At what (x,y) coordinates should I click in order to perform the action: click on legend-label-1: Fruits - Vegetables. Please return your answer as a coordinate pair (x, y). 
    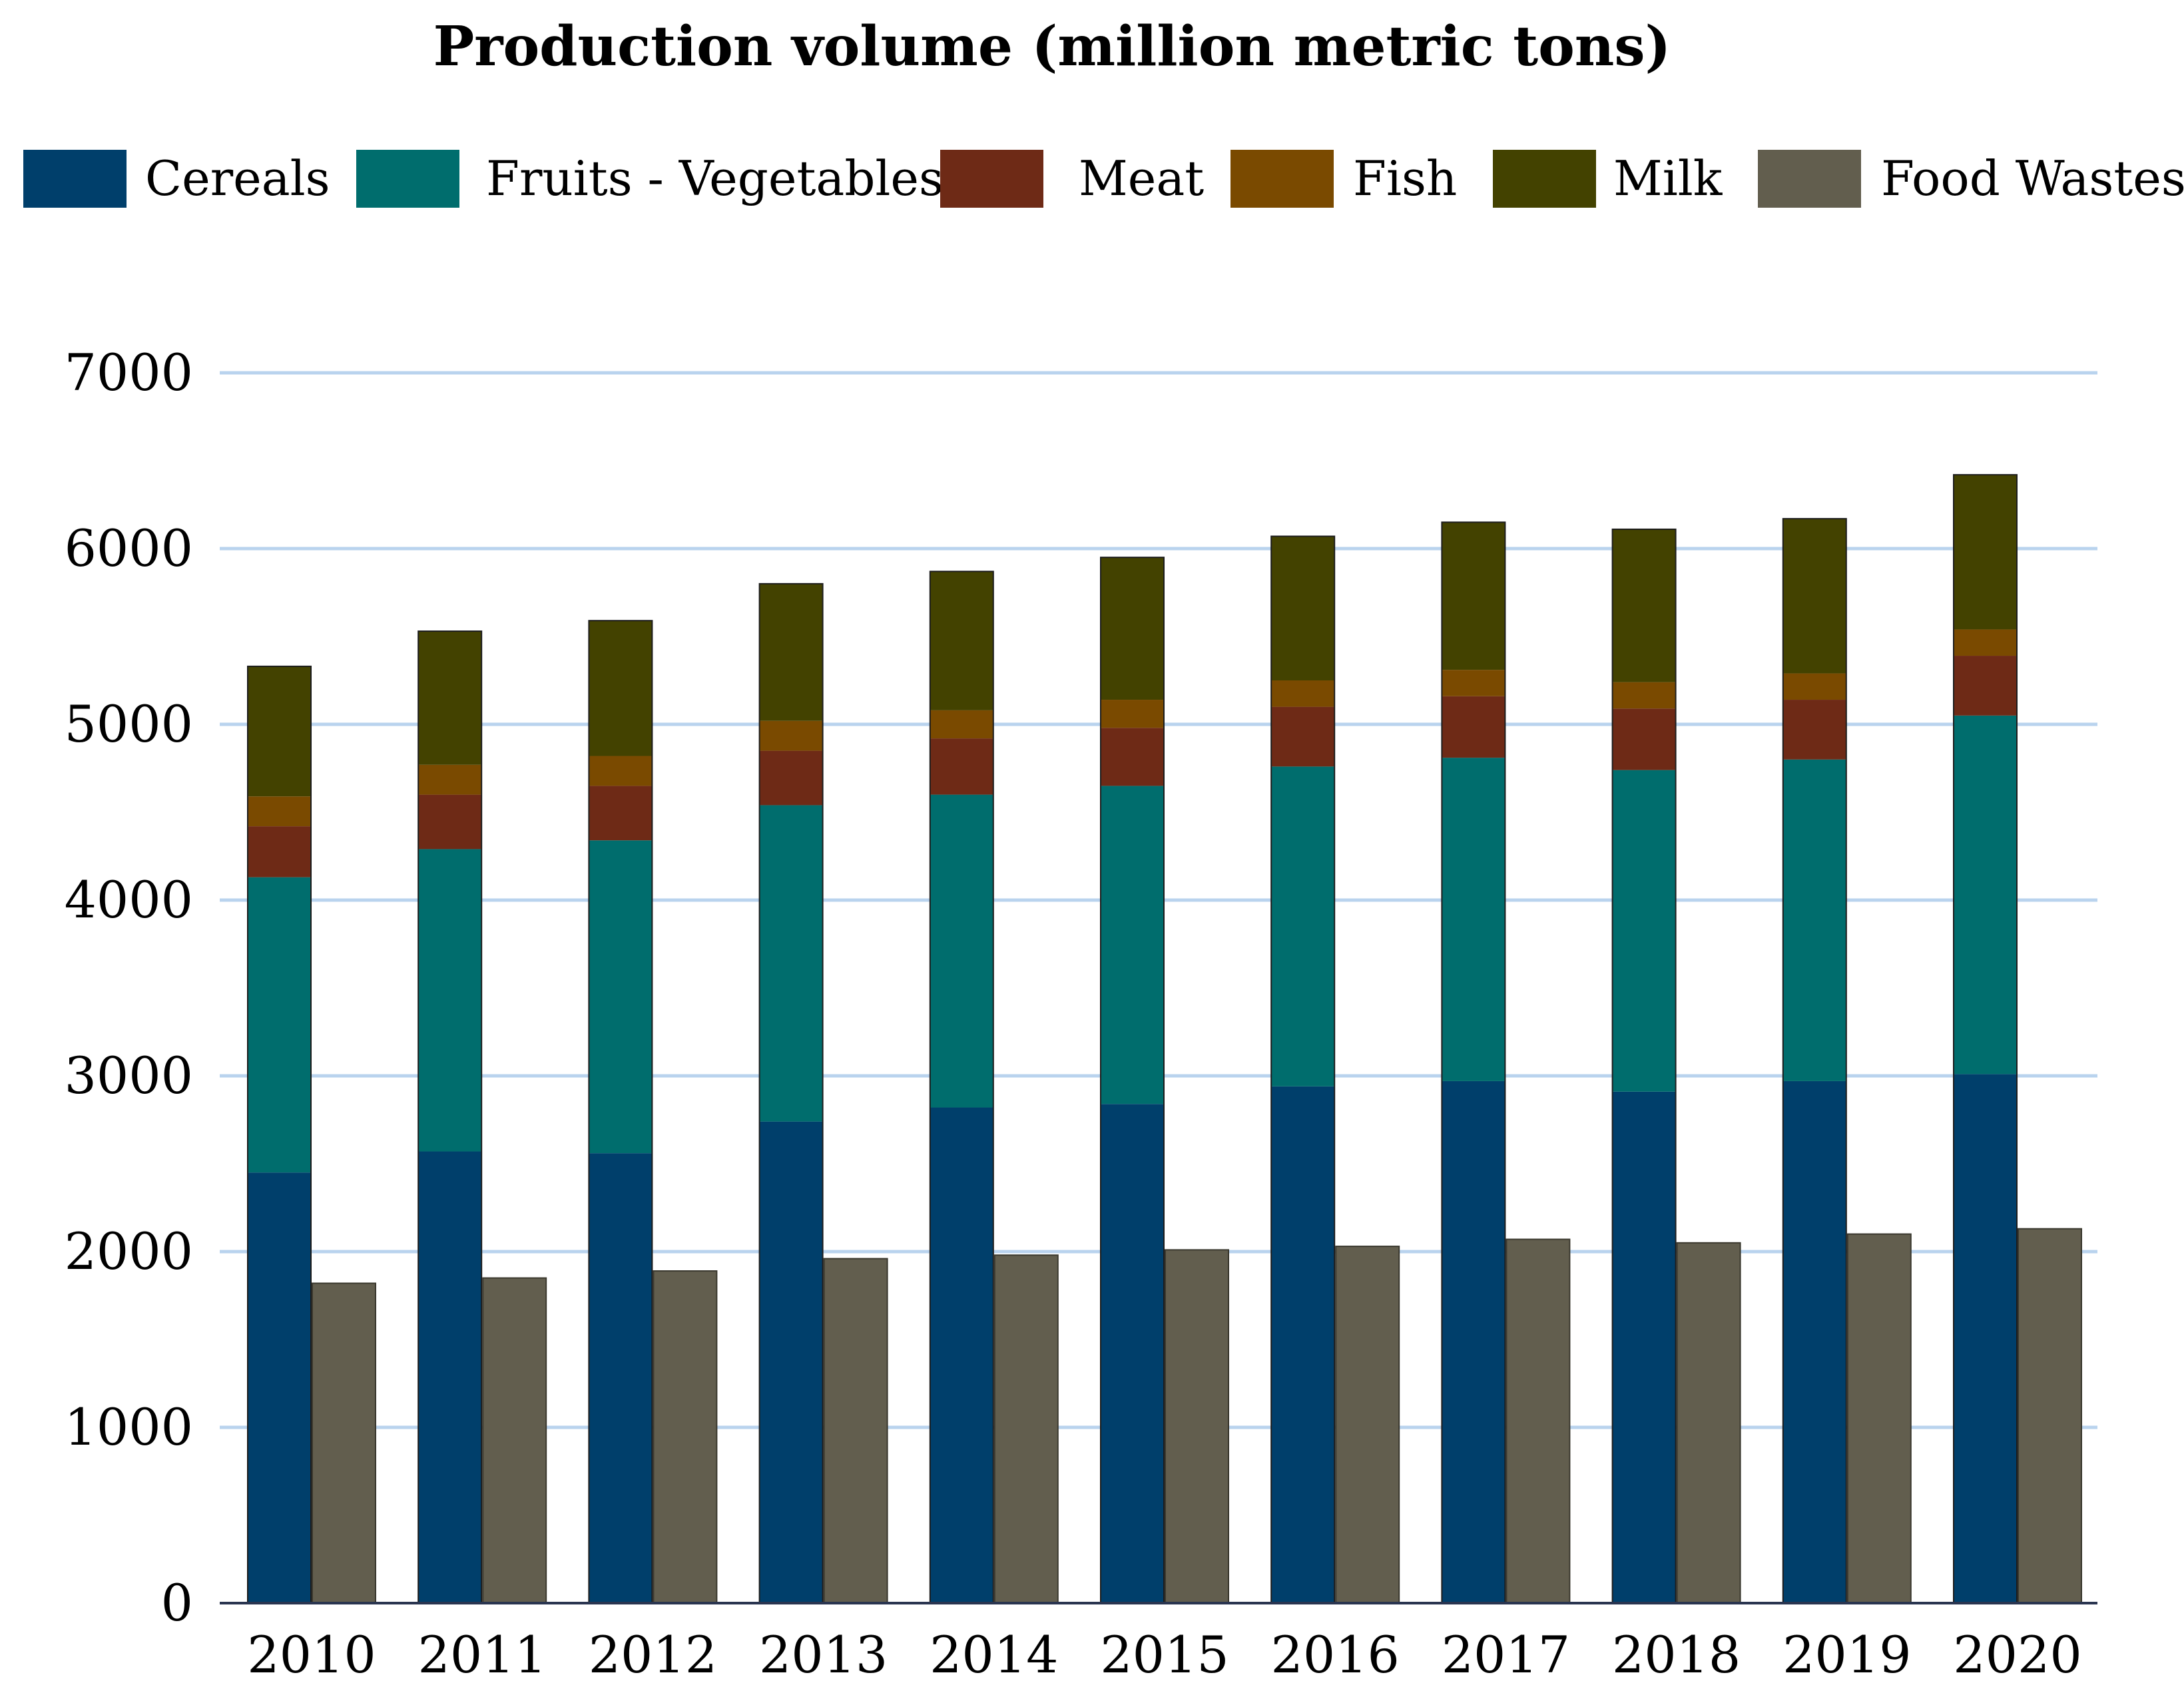
    Looking at the image, I should click on (715, 178).